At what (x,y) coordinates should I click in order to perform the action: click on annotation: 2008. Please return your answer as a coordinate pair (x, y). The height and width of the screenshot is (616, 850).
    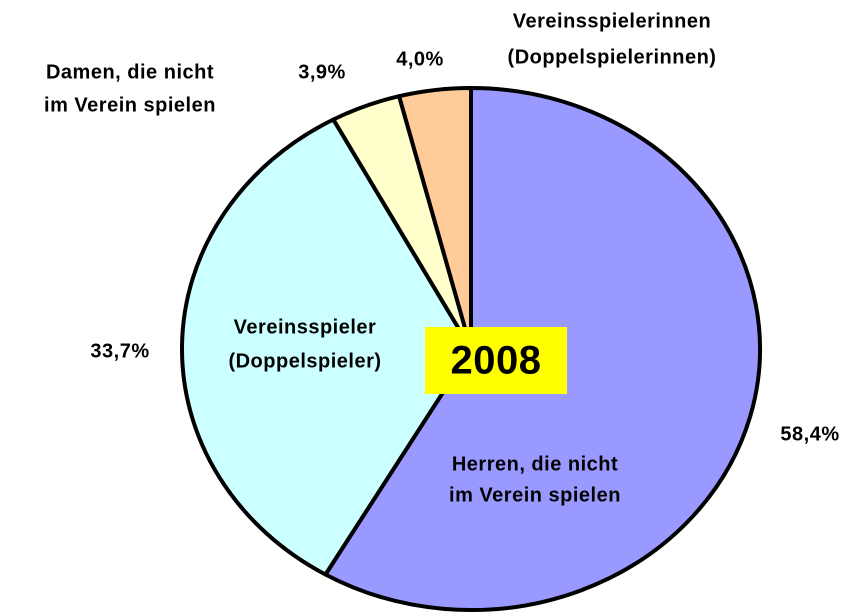
    Looking at the image, I should click on (496, 361).